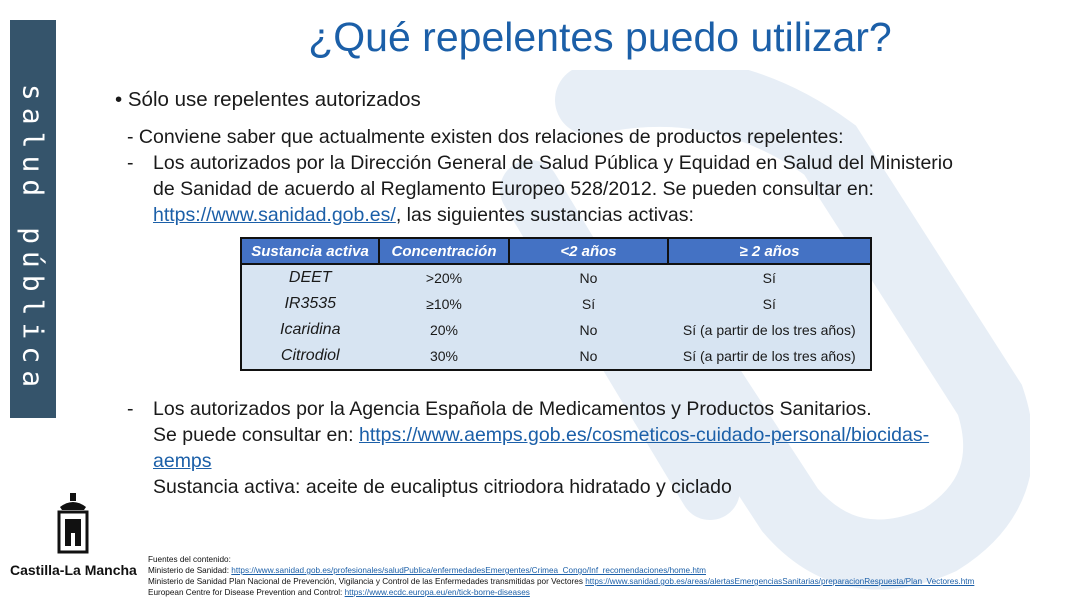  Describe the element at coordinates (444, 356) in the screenshot. I see `concentration-cell: 30%` at that location.